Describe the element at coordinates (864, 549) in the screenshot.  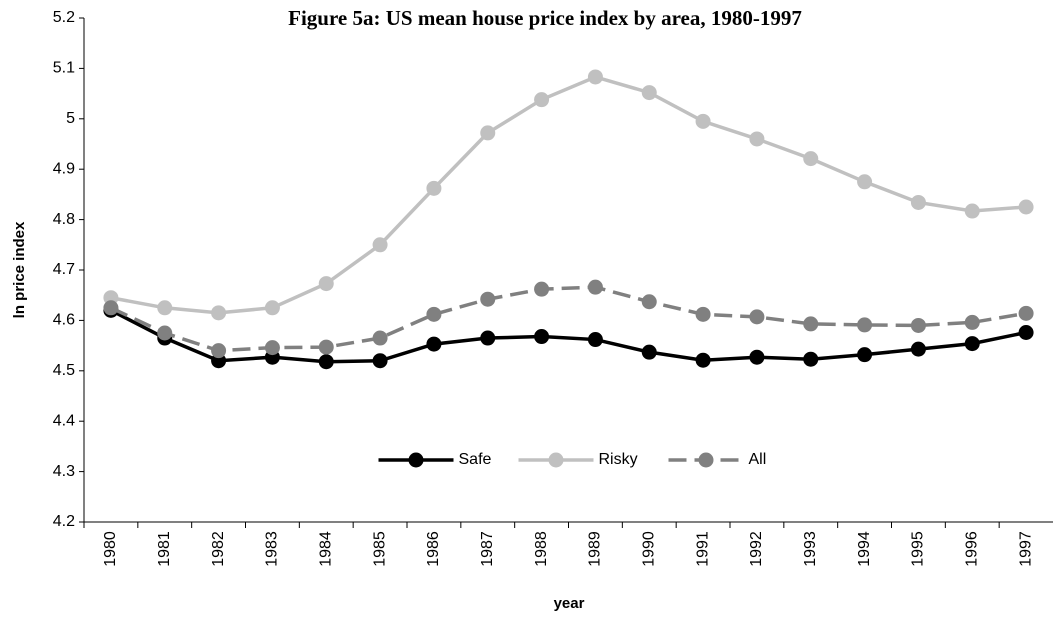
I see `x-tick-label: 1994` at that location.